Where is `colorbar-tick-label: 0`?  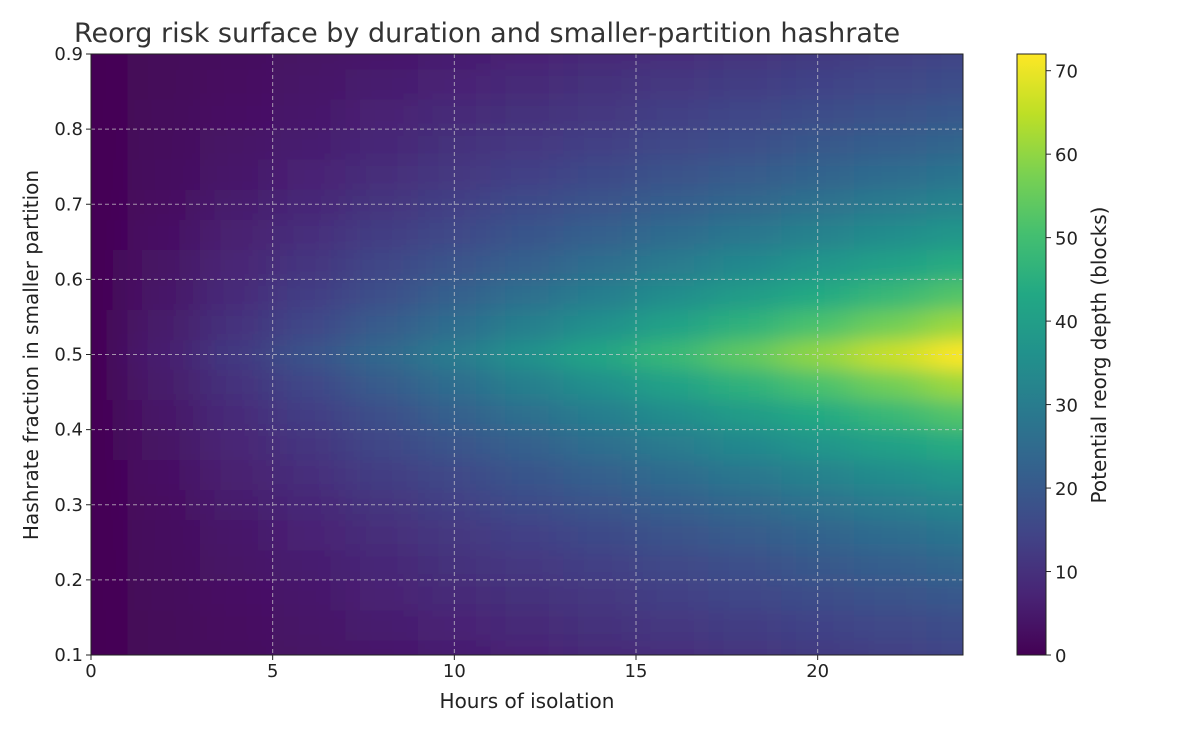 colorbar-tick-label: 0 is located at coordinates (1060, 656).